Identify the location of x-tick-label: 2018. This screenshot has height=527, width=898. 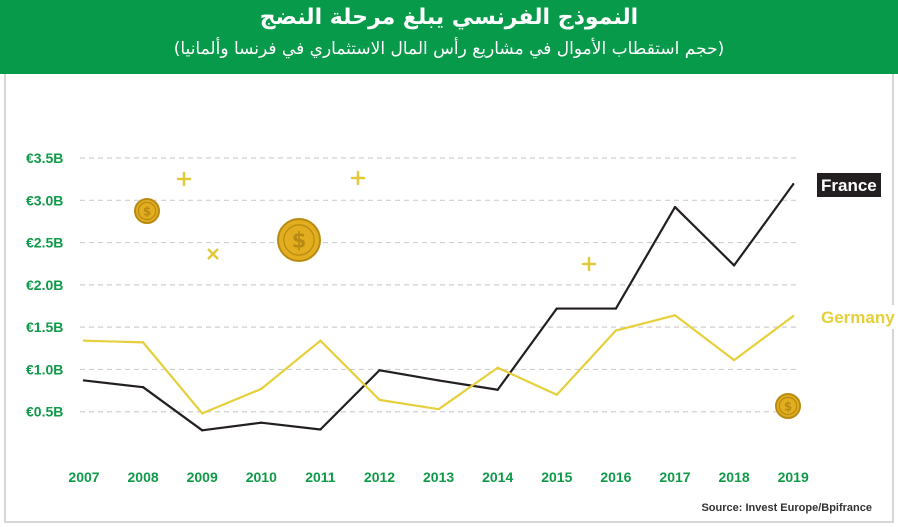
(734, 477).